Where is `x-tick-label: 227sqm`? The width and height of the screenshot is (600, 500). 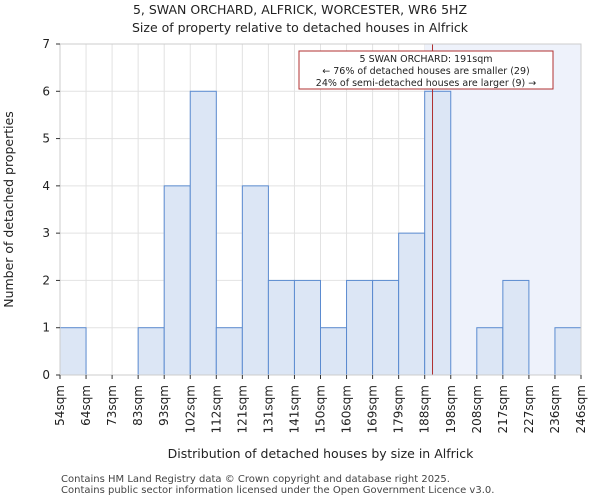 x-tick-label: 227sqm is located at coordinates (529, 409).